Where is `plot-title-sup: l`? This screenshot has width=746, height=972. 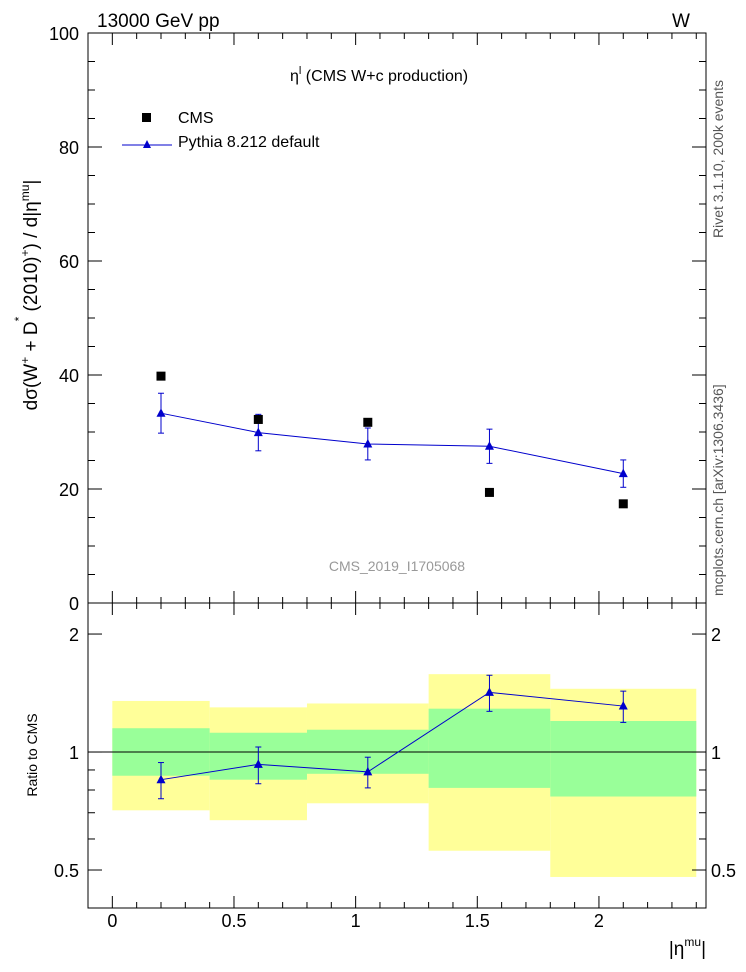 plot-title-sup: l is located at coordinates (300, 71).